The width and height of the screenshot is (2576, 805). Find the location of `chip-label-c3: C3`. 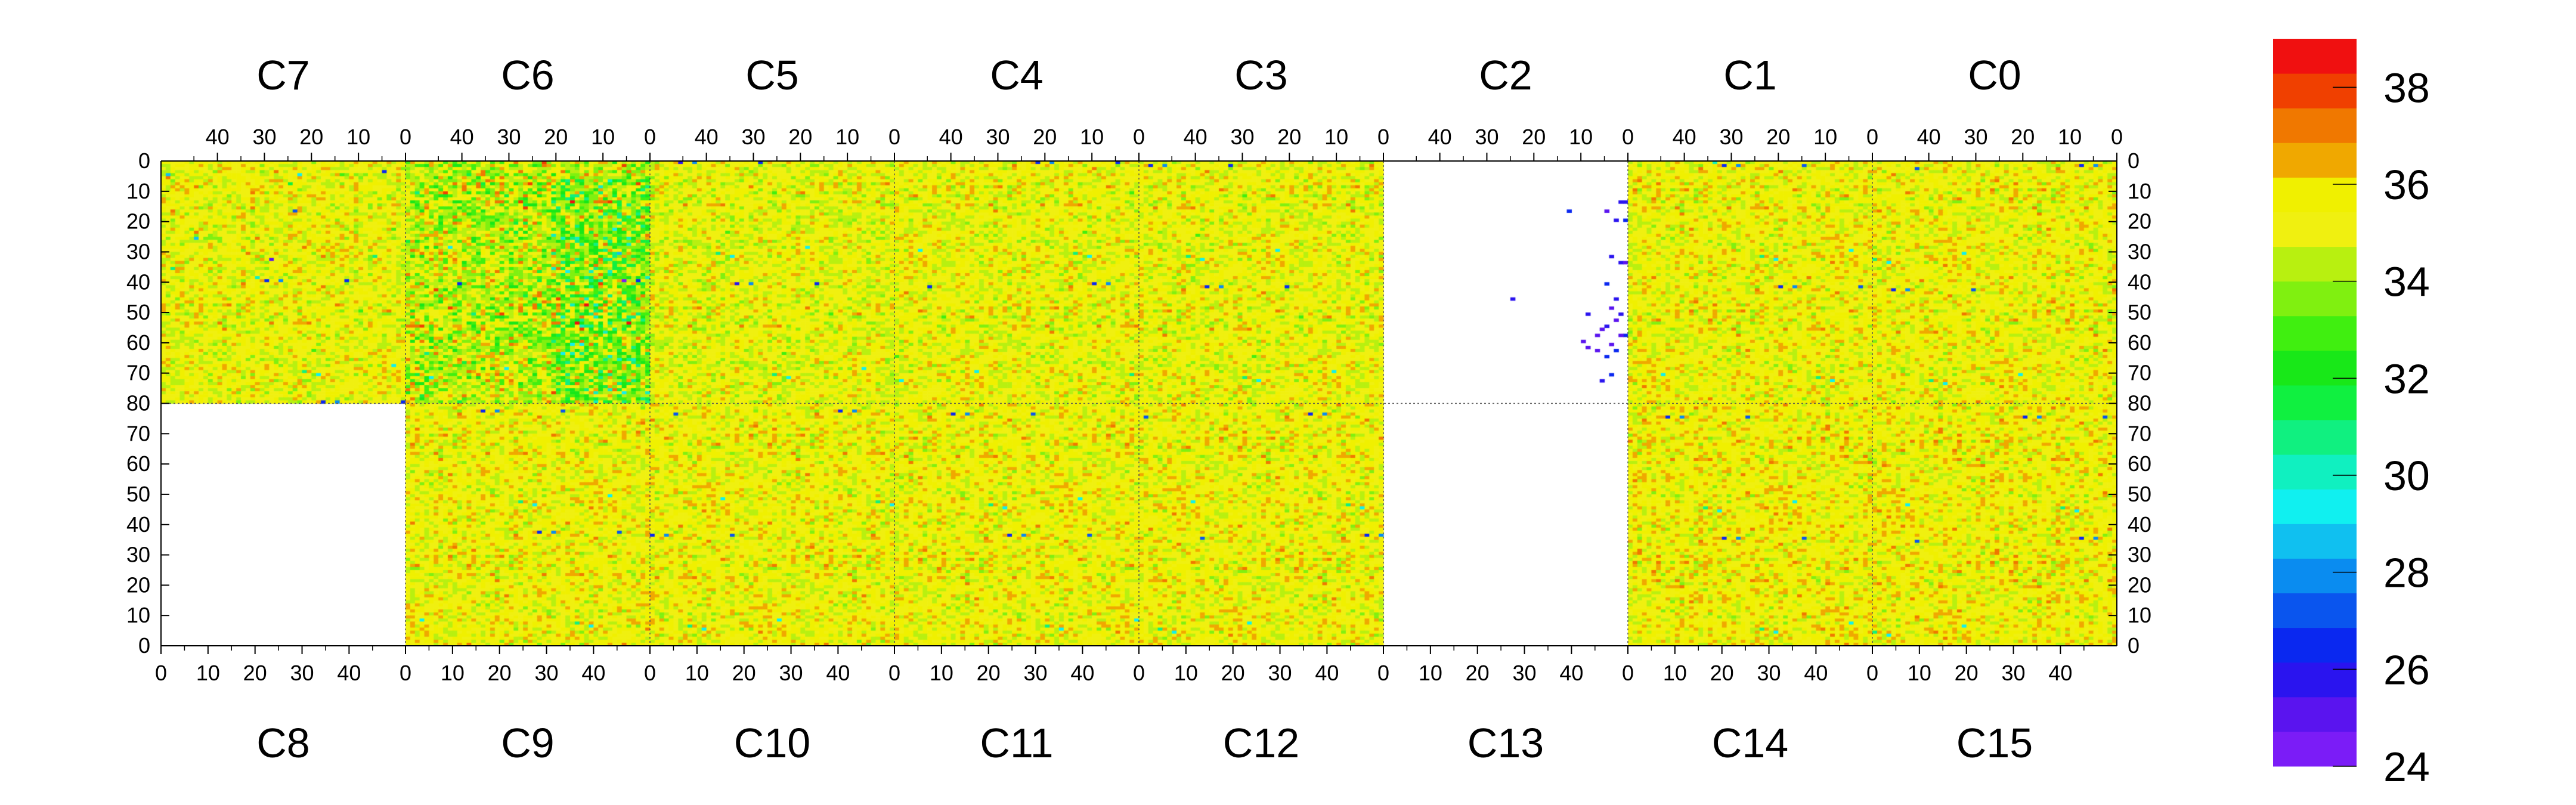

chip-label-c3: C3 is located at coordinates (1261, 75).